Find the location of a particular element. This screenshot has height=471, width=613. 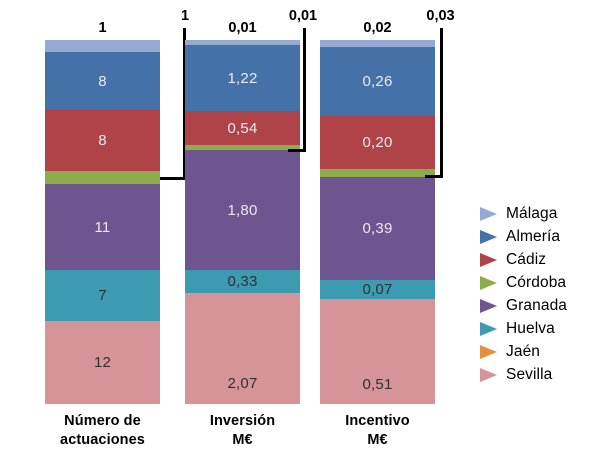

segment-huelva: 0,07 is located at coordinates (377, 289).